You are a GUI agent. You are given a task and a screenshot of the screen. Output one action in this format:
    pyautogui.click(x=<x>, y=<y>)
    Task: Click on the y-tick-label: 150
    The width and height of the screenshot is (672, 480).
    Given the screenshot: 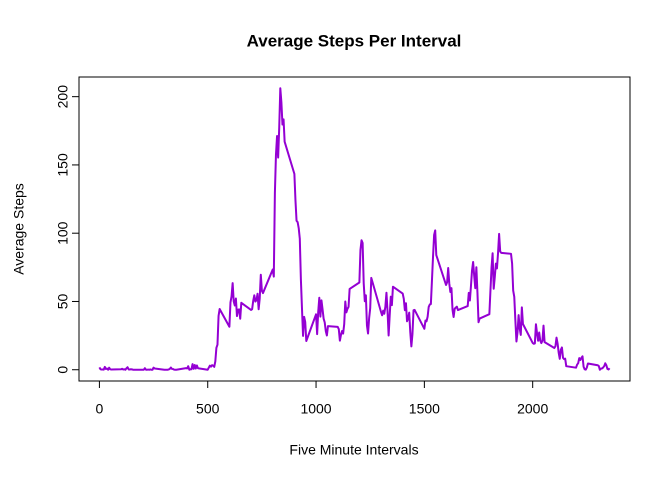 What is the action you would take?
    pyautogui.click(x=63, y=165)
    